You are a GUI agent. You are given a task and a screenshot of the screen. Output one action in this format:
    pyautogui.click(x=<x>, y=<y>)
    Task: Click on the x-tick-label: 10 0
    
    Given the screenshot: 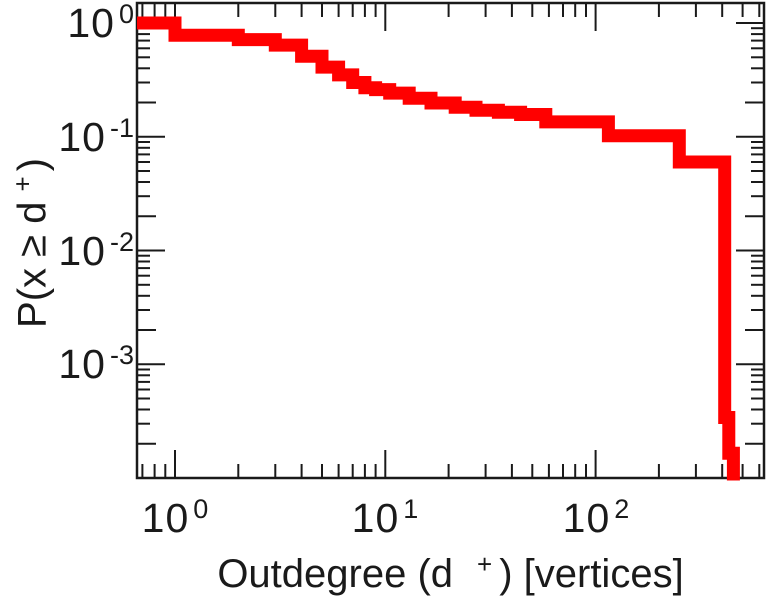 What is the action you would take?
    pyautogui.click(x=175, y=518)
    